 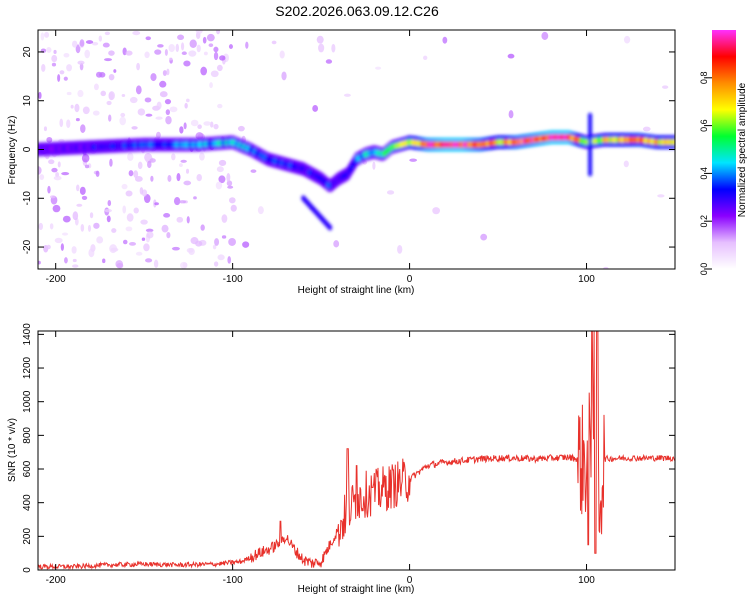 What do you see at coordinates (705, 174) in the screenshot?
I see `colorbar-ticks: 0.0 0.2 0.4 0.6 0.8` at bounding box center [705, 174].